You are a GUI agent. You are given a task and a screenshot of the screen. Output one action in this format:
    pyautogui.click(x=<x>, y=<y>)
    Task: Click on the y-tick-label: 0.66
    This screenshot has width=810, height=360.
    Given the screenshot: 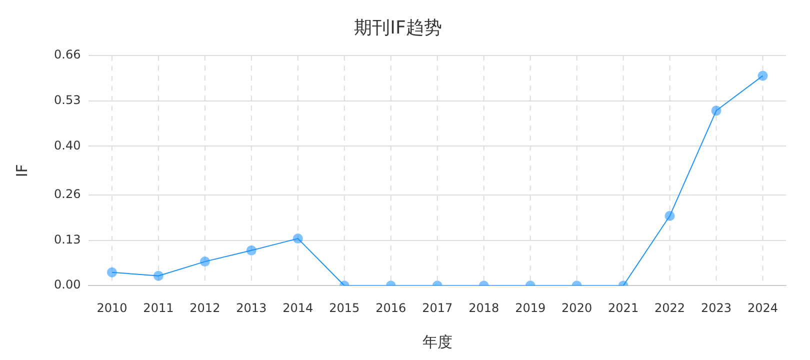 What is the action you would take?
    pyautogui.click(x=67, y=55)
    